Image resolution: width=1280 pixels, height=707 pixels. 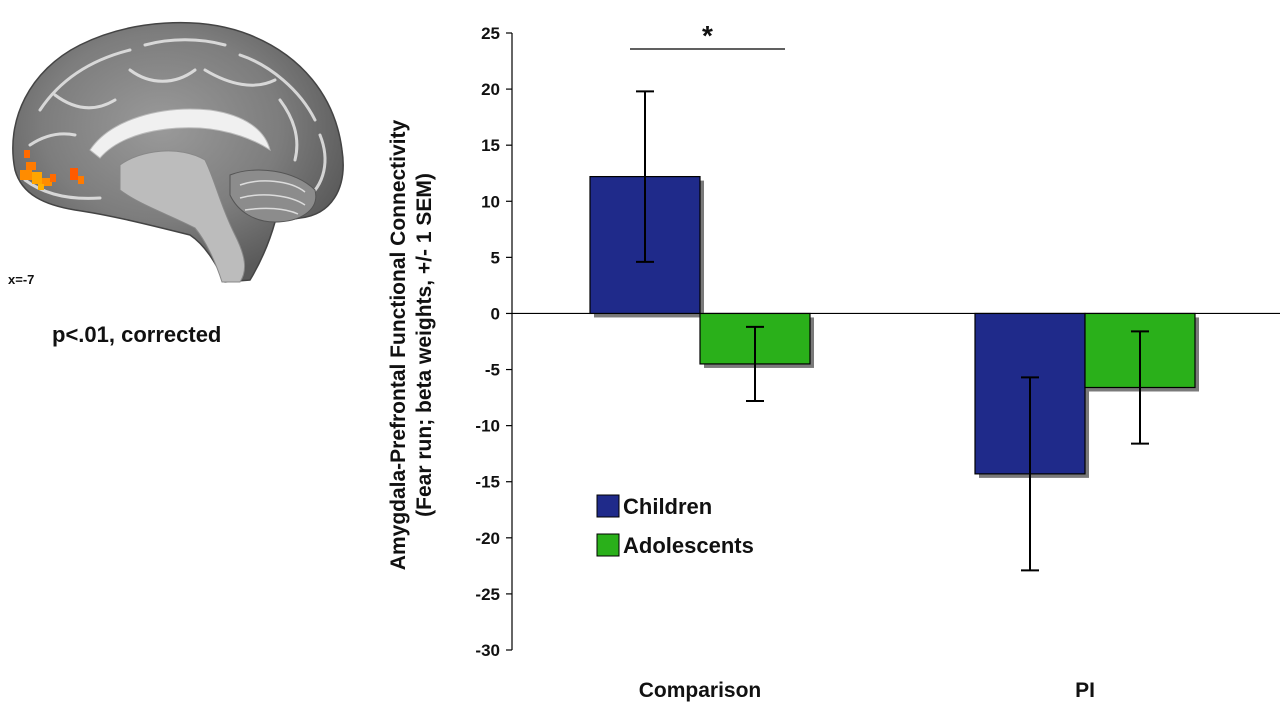 I want to click on slice-label: x=-7, so click(x=21, y=279).